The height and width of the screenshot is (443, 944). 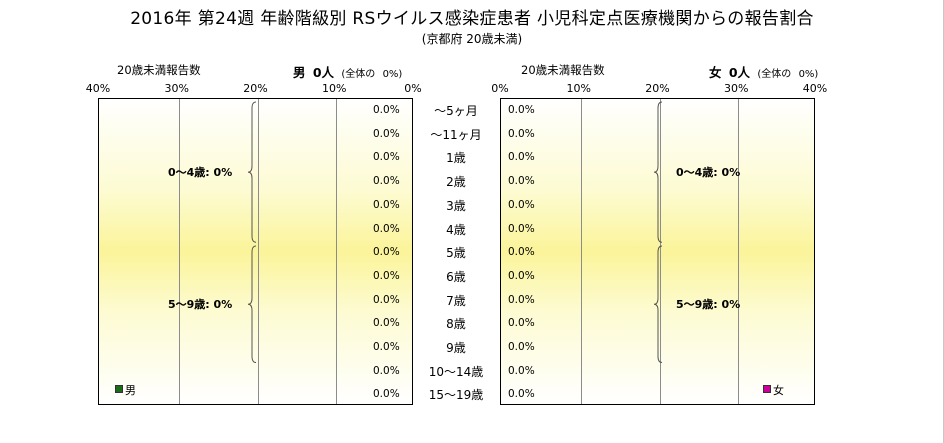 I want to click on left-count-header: 男 0人 (全体の 0%), so click(x=347, y=71).